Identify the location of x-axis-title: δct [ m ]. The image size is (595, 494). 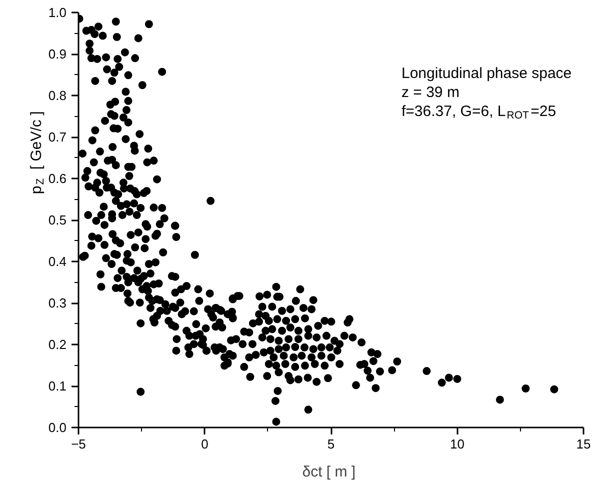
(329, 472).